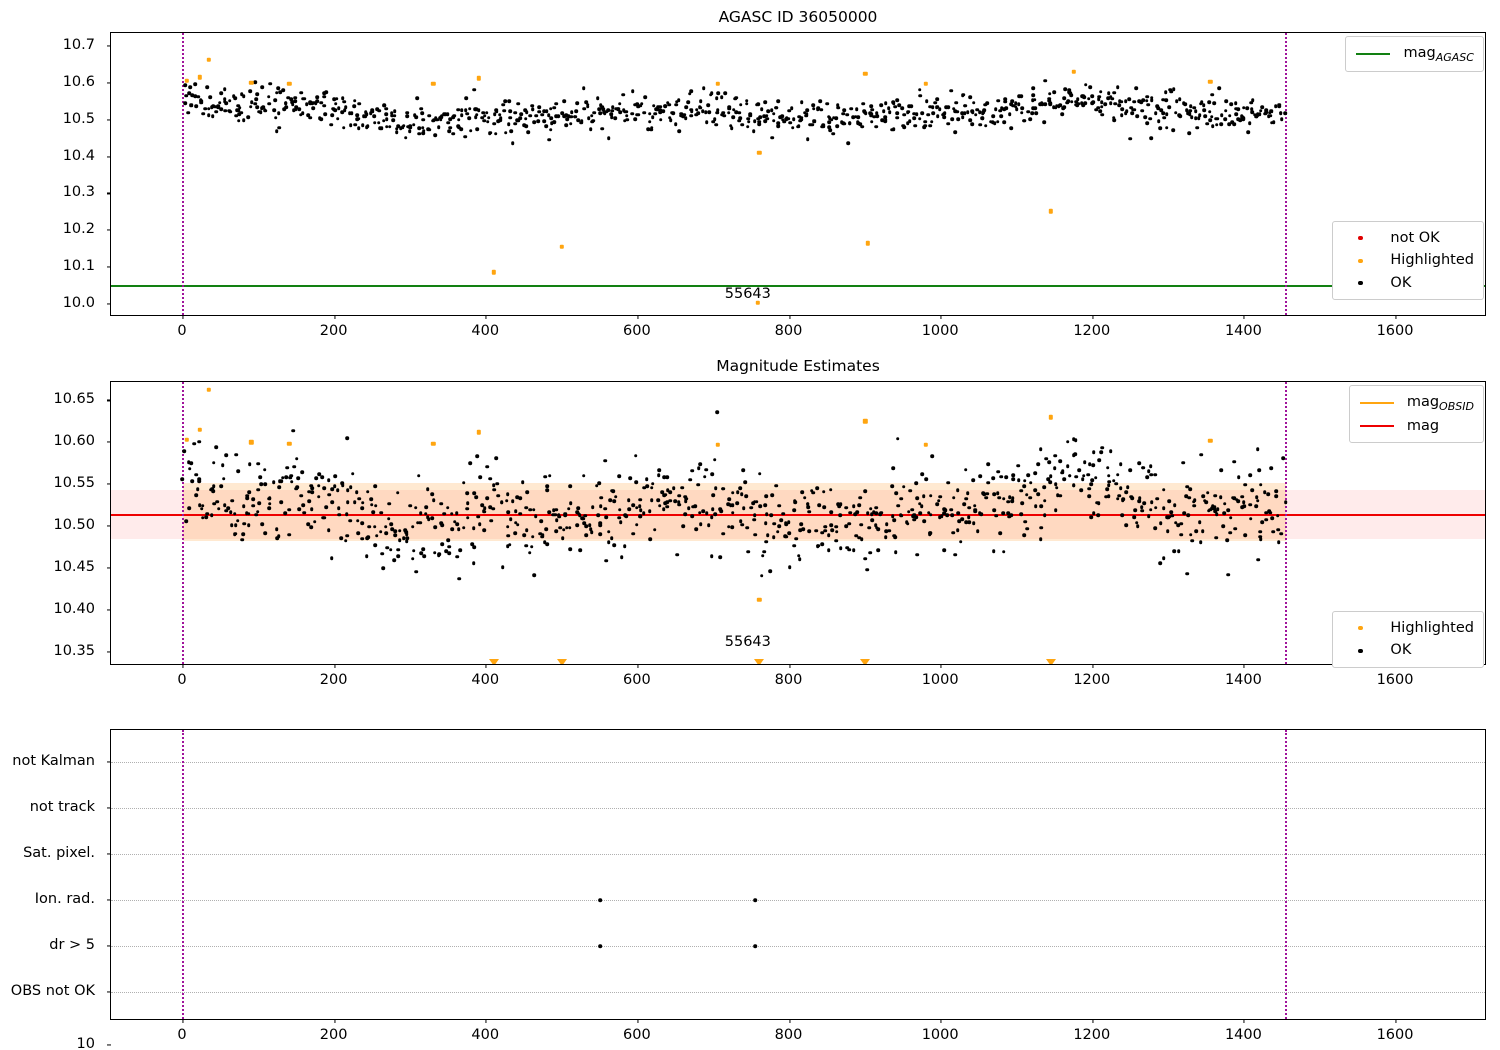 Image resolution: width=1500 pixels, height=1050 pixels. What do you see at coordinates (1415, 403) in the screenshot?
I see `legend-entry: magOBSID` at bounding box center [1415, 403].